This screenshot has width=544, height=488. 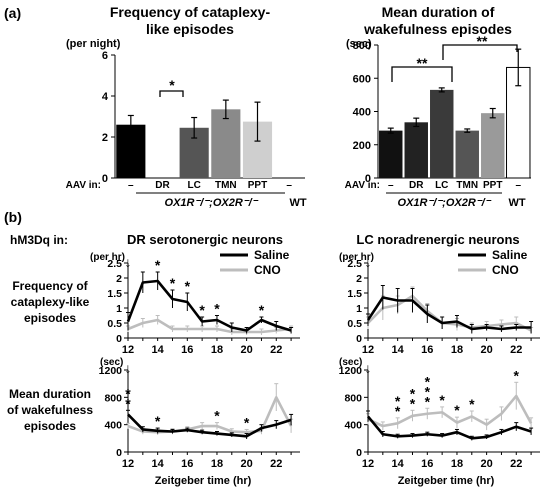 I want to click on a1-bar, so click(x=226, y=143).